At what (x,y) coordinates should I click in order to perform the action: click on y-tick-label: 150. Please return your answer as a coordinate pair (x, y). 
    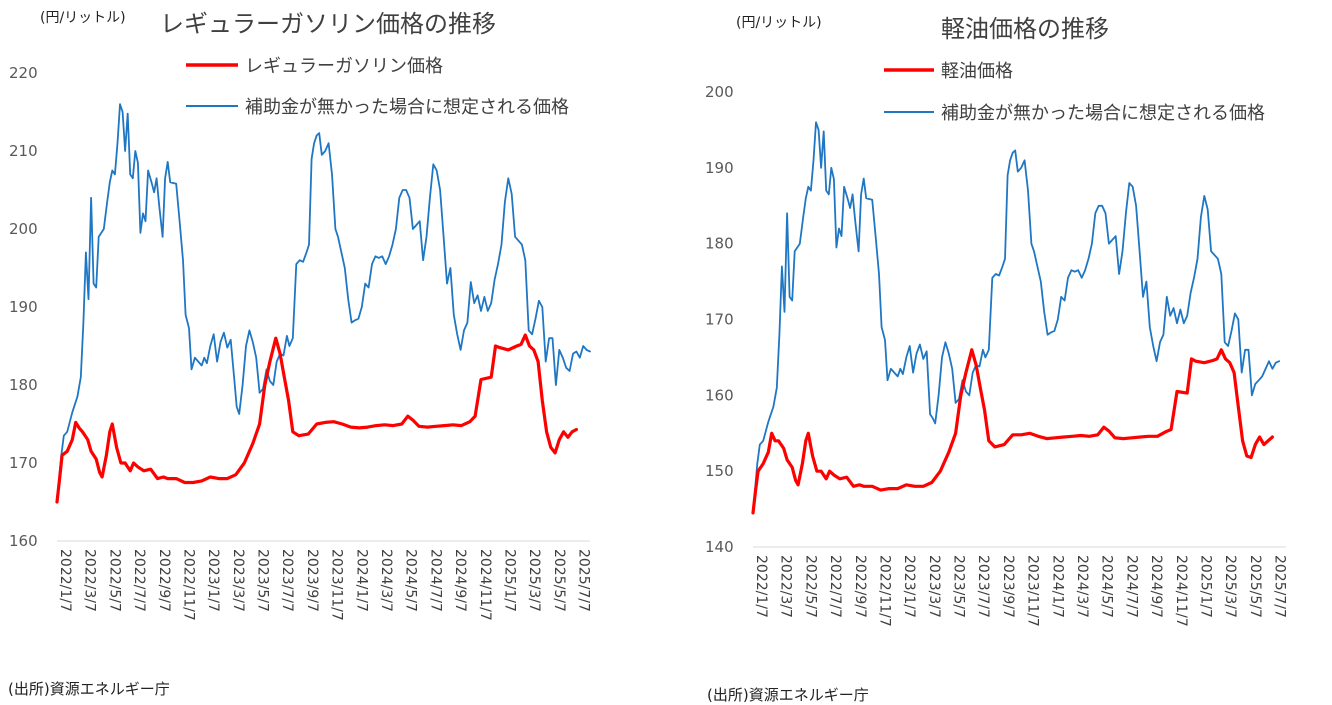
    Looking at the image, I should click on (719, 471).